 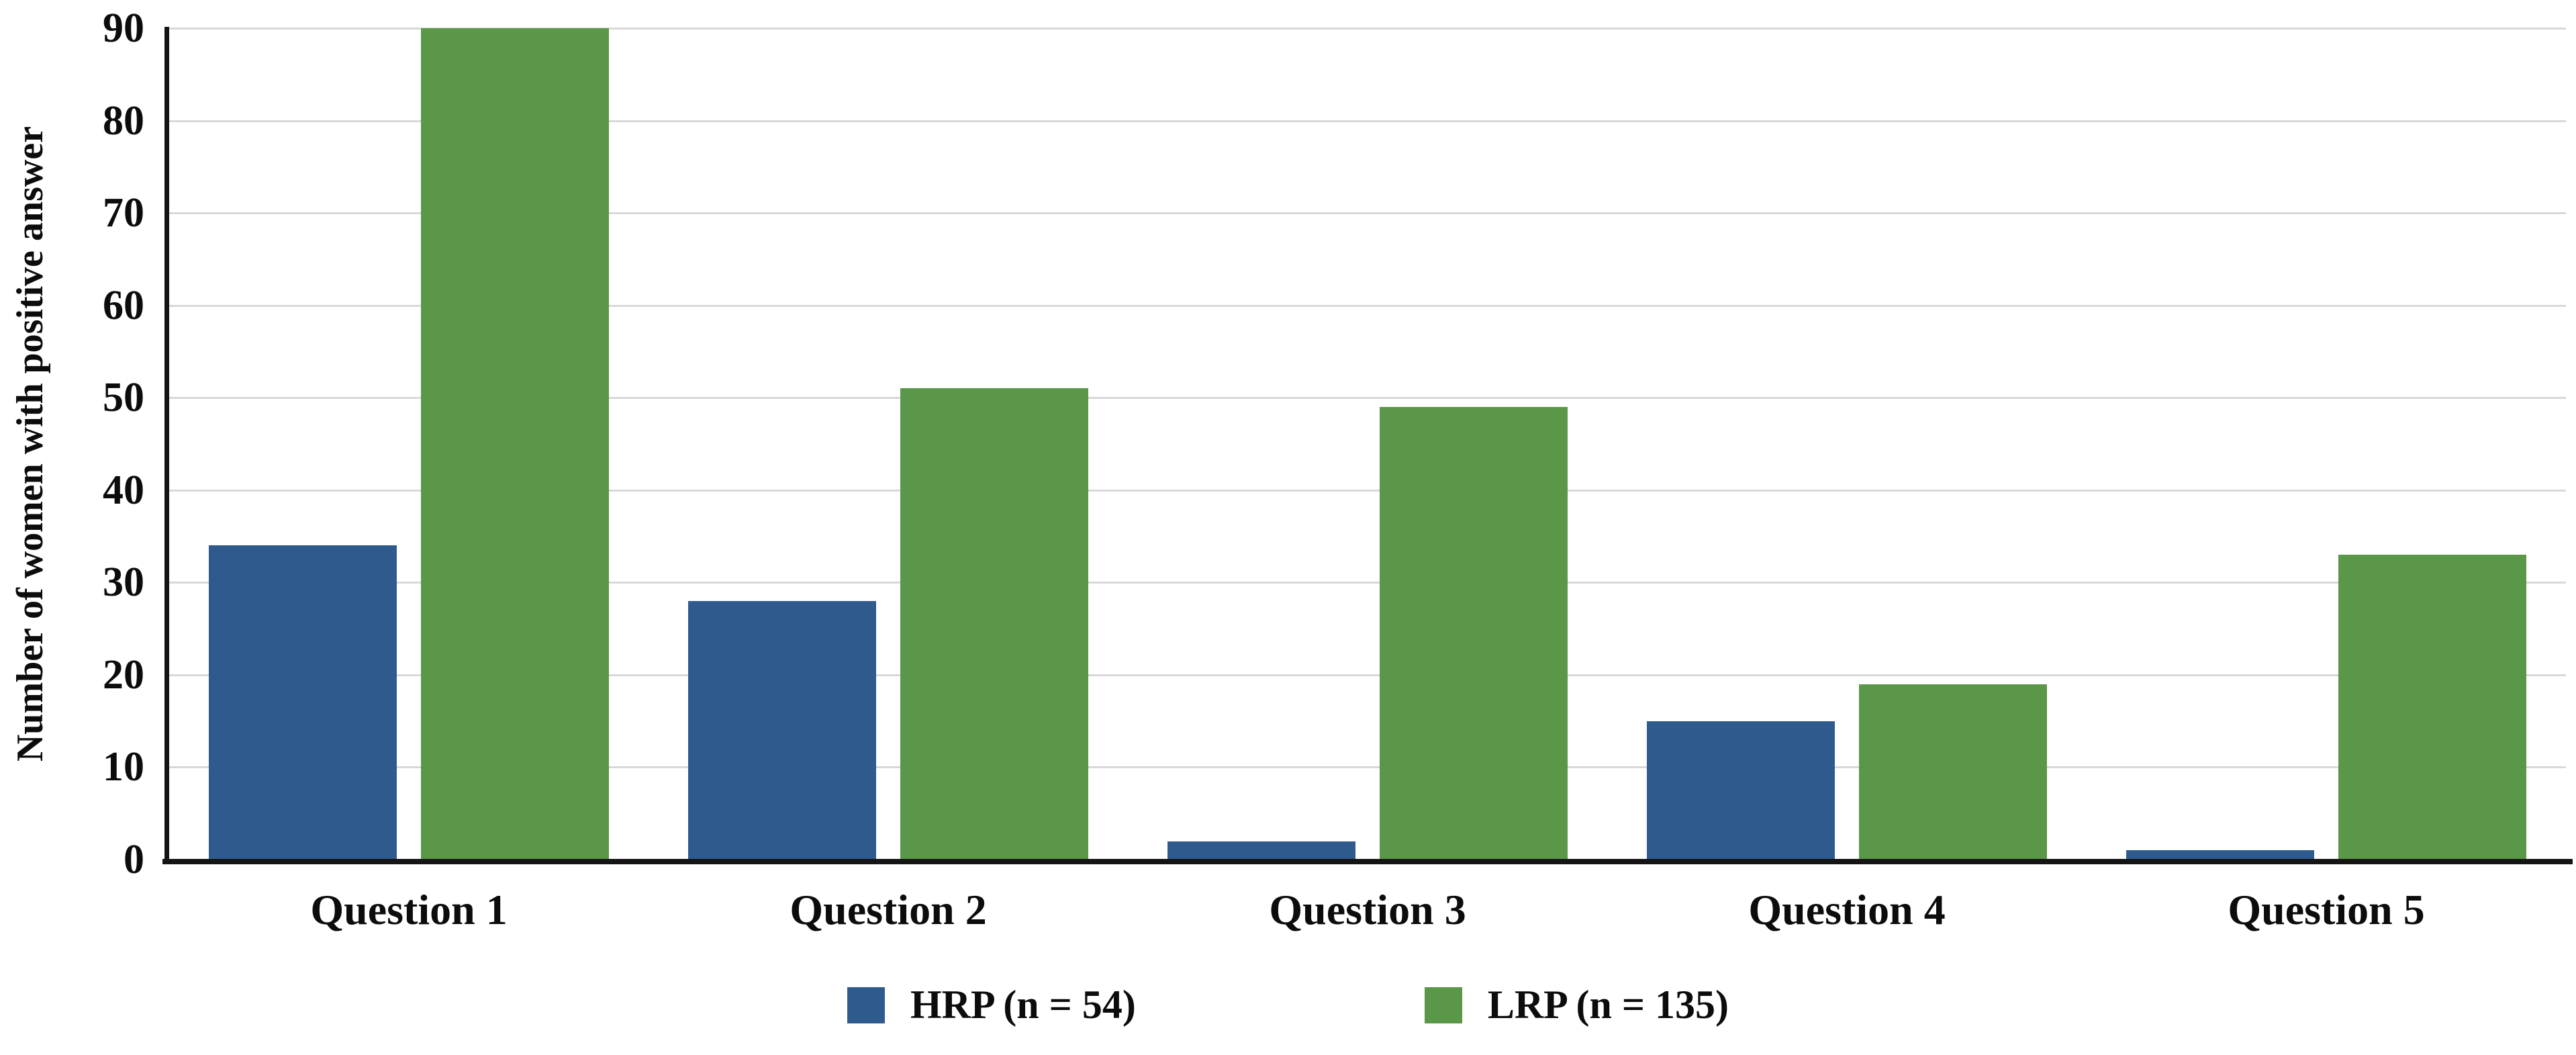 I want to click on x-axis-line, so click(x=1367, y=861).